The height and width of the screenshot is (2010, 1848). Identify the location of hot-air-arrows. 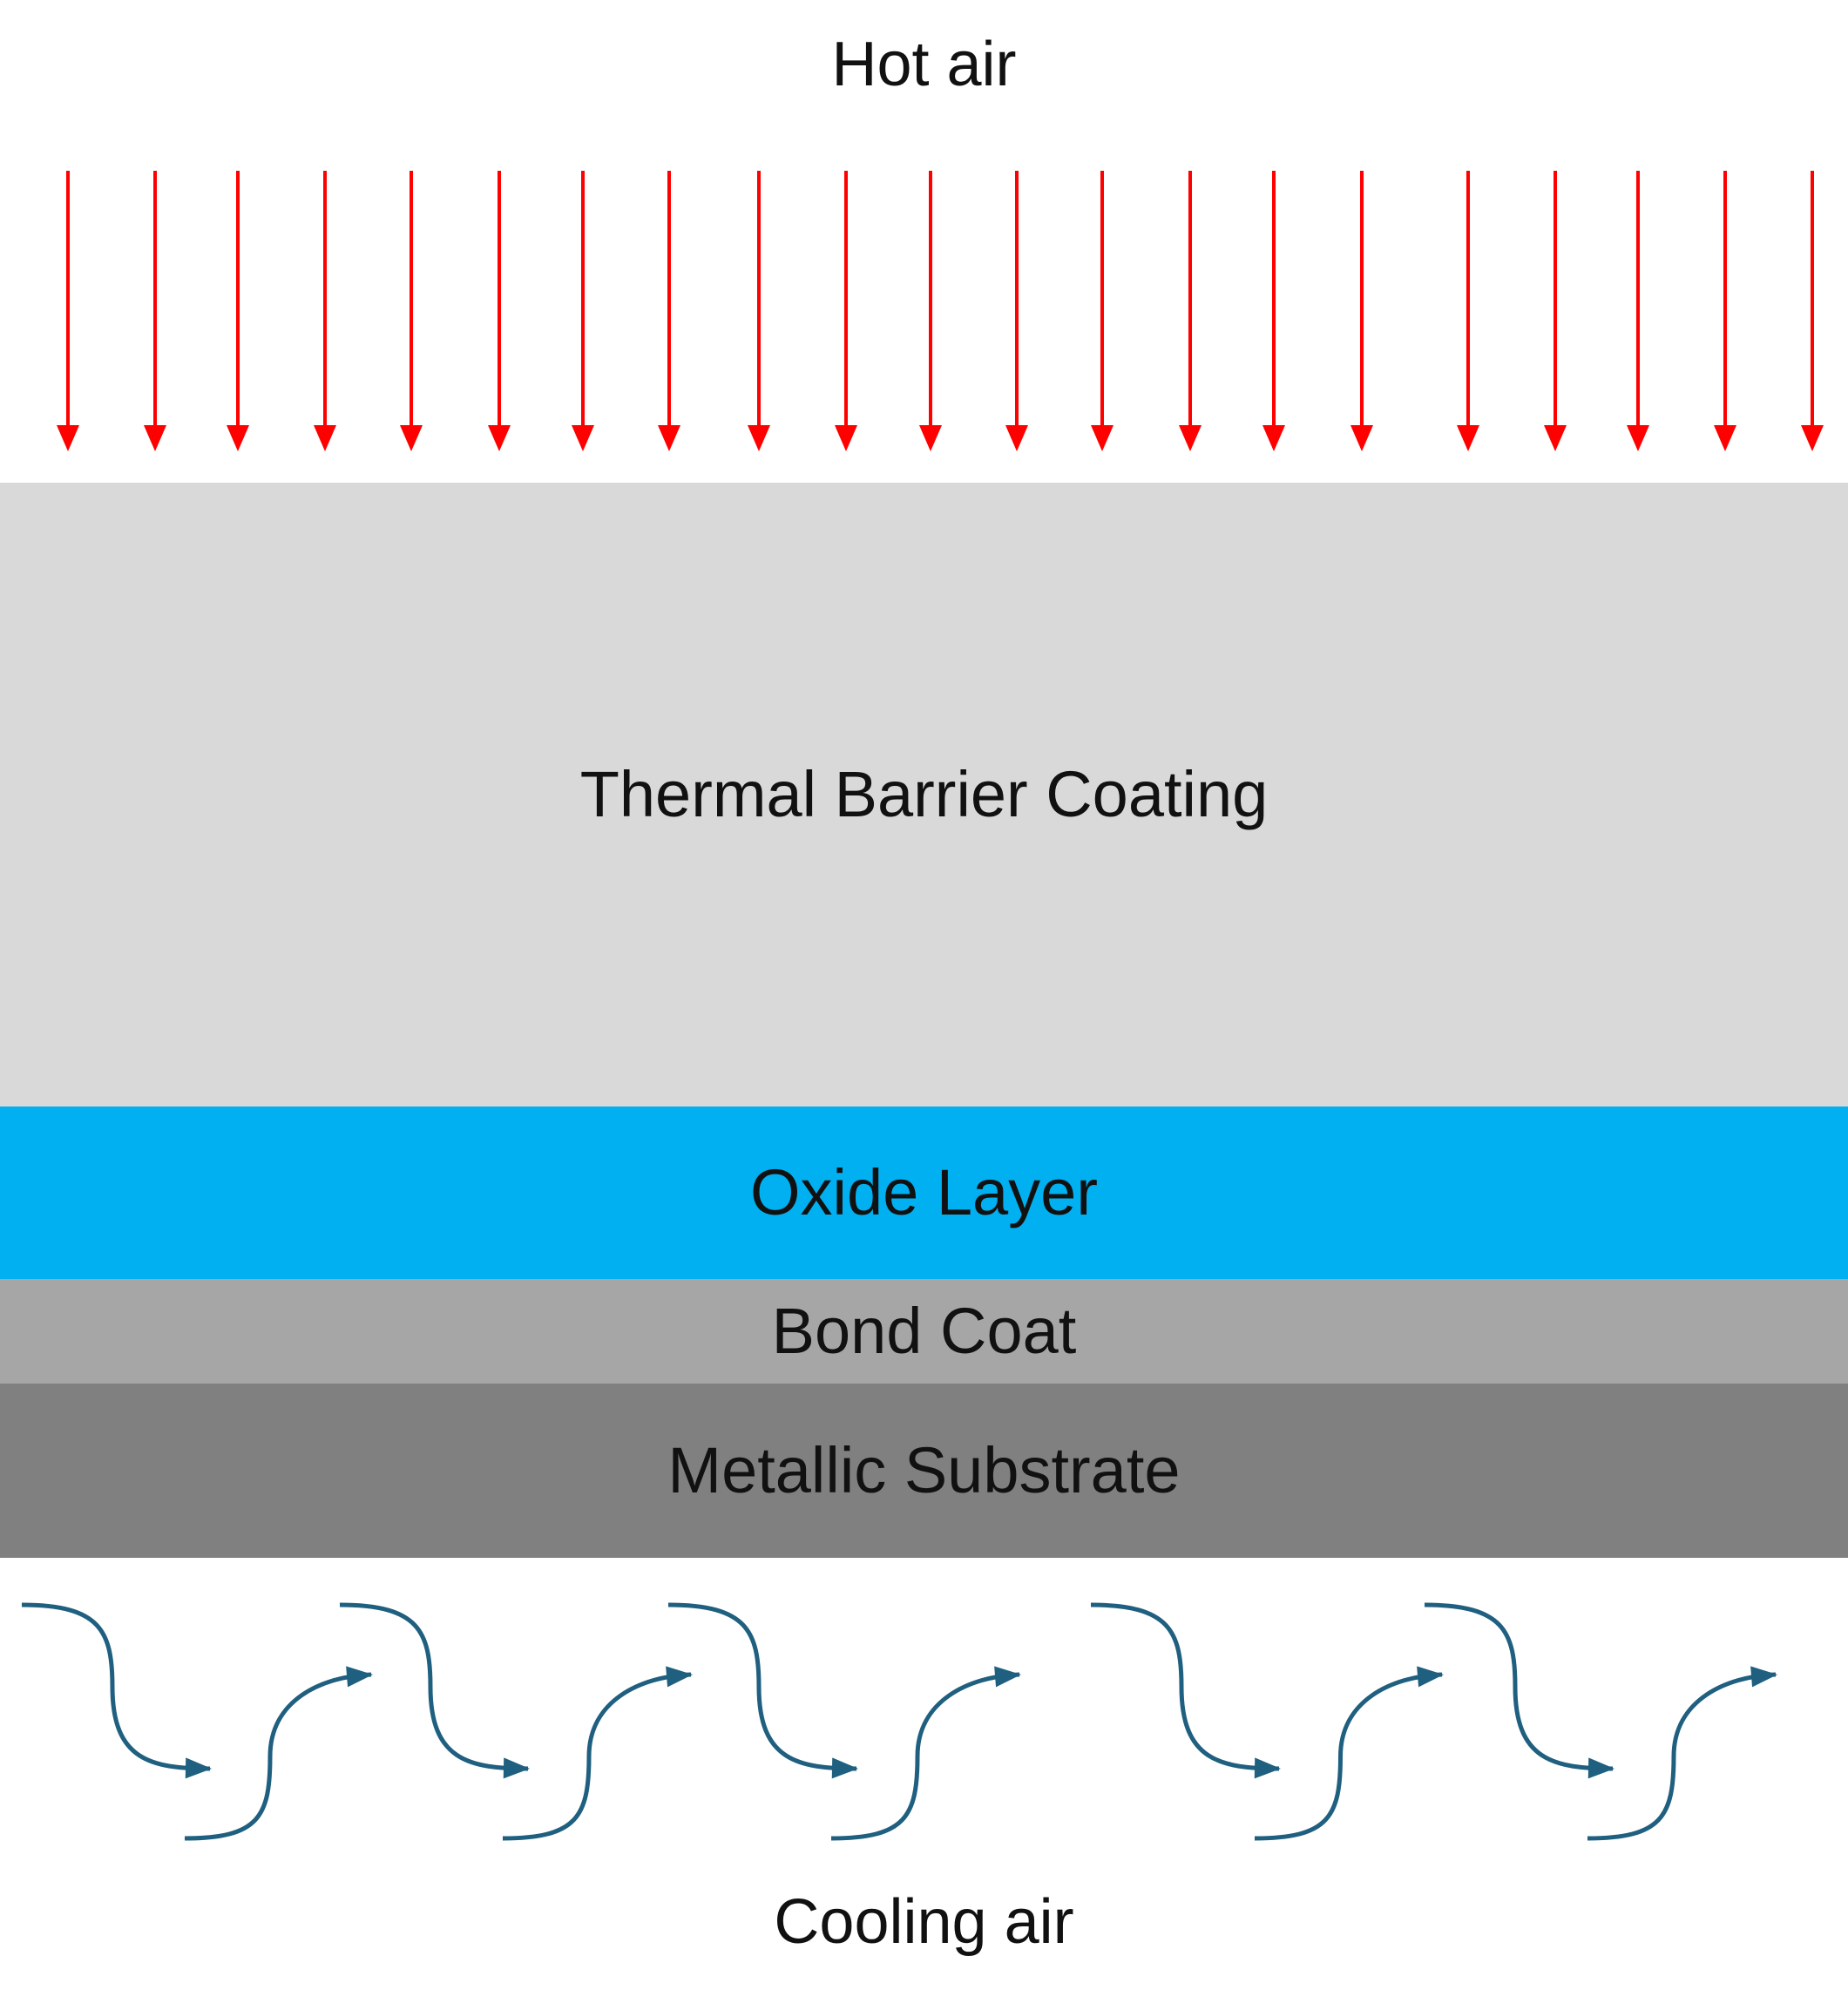
(940, 311).